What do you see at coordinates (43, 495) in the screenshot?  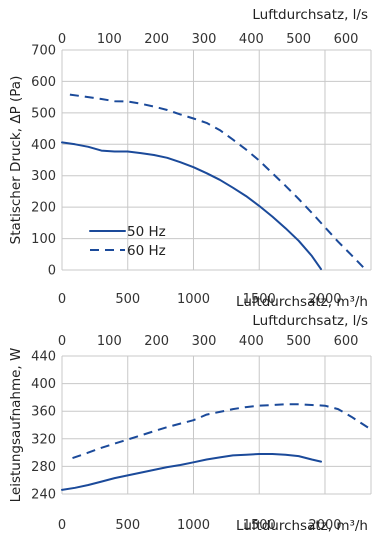 I see `chart2-y-tick-label: 240` at bounding box center [43, 495].